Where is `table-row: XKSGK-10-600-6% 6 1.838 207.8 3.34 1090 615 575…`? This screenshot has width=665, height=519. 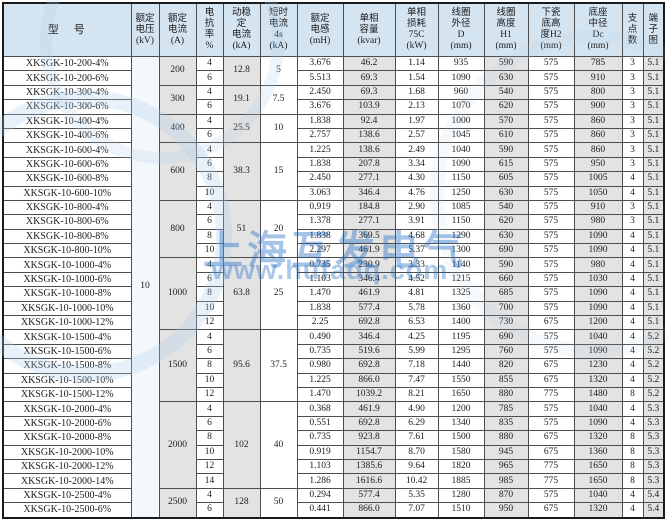 table-row: XKSGK-10-600-6% 6 1.838 207.8 3.34 1090 615 575… is located at coordinates (333, 164).